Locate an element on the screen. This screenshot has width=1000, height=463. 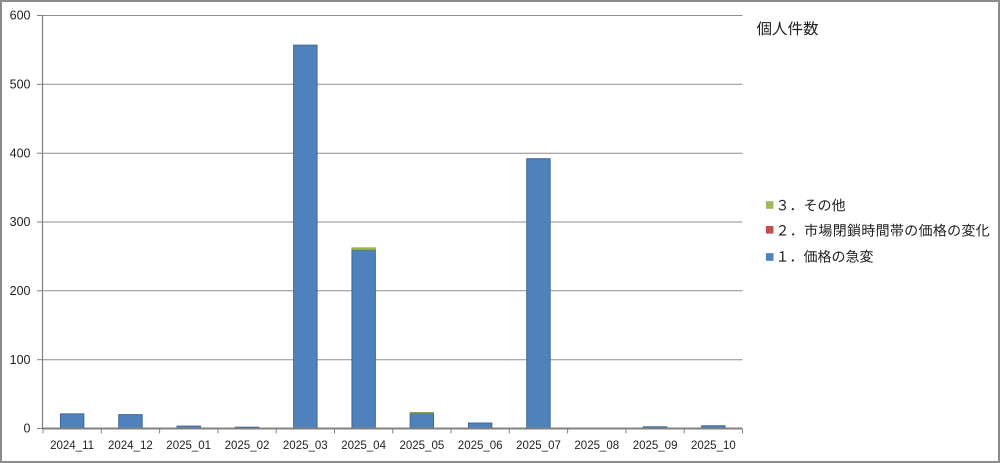
svg-text: 2025_03 is located at coordinates (305, 446).